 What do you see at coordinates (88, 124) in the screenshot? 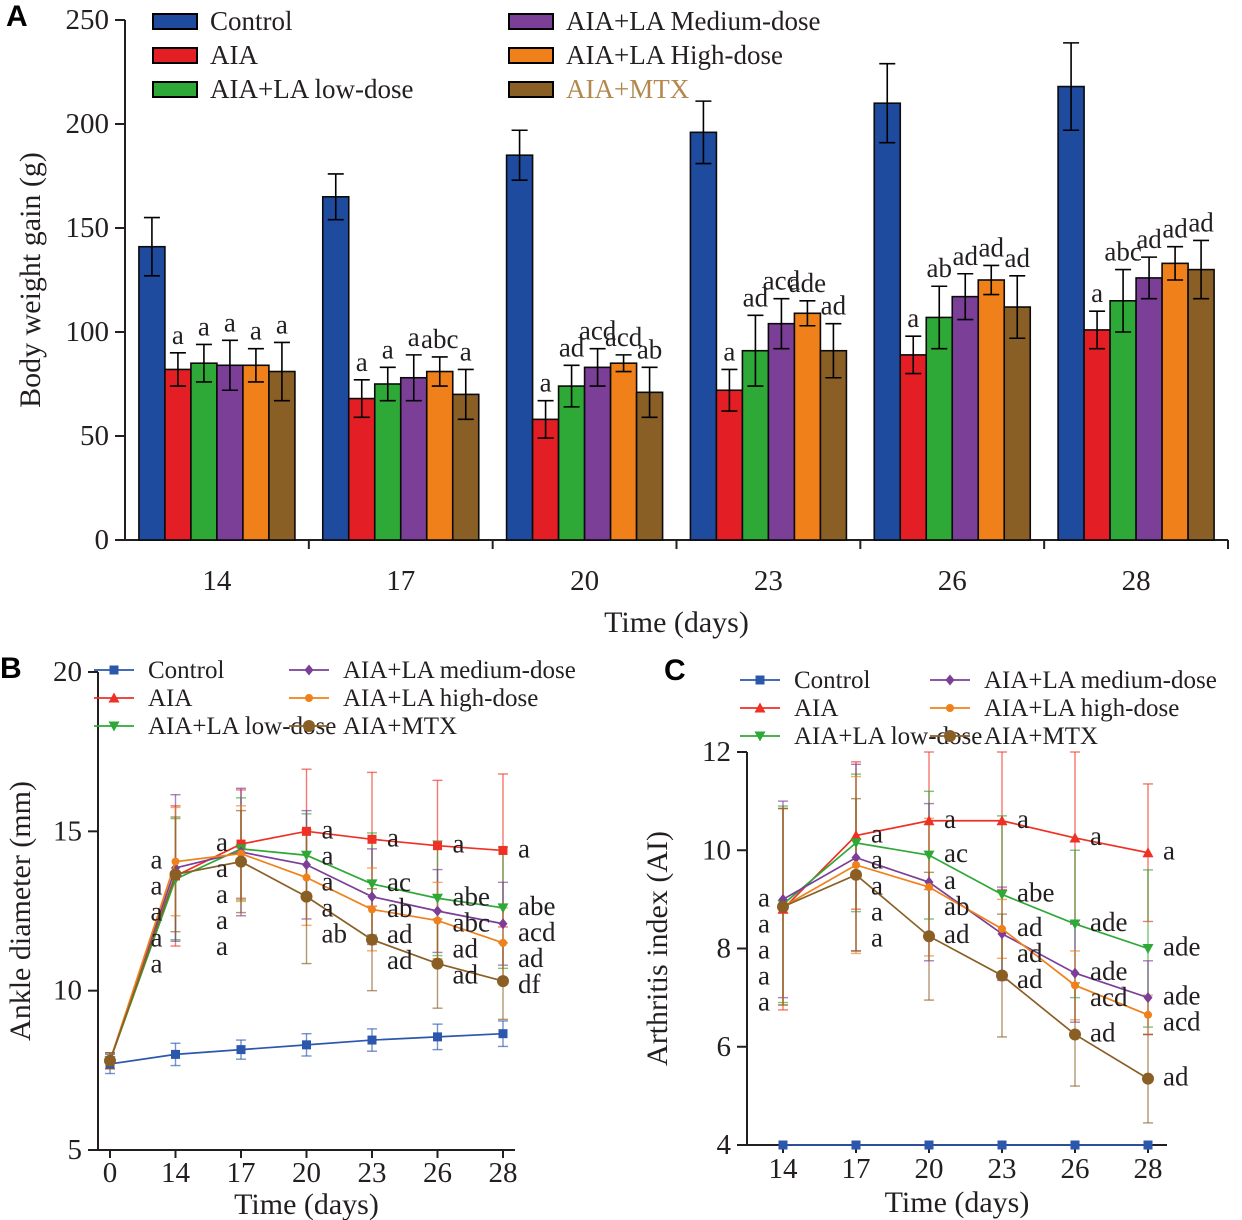
I see `y-tick-label: 200` at bounding box center [88, 124].